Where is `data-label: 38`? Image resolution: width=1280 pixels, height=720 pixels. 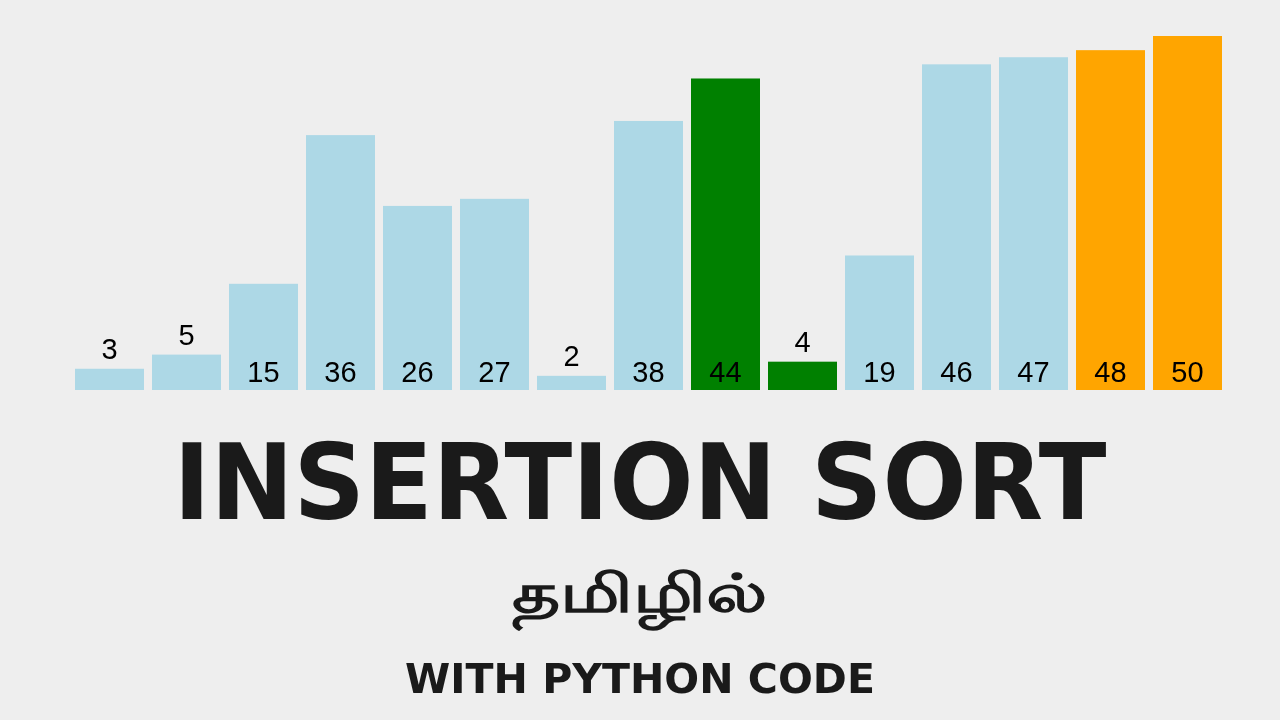 data-label: 38 is located at coordinates (648, 372).